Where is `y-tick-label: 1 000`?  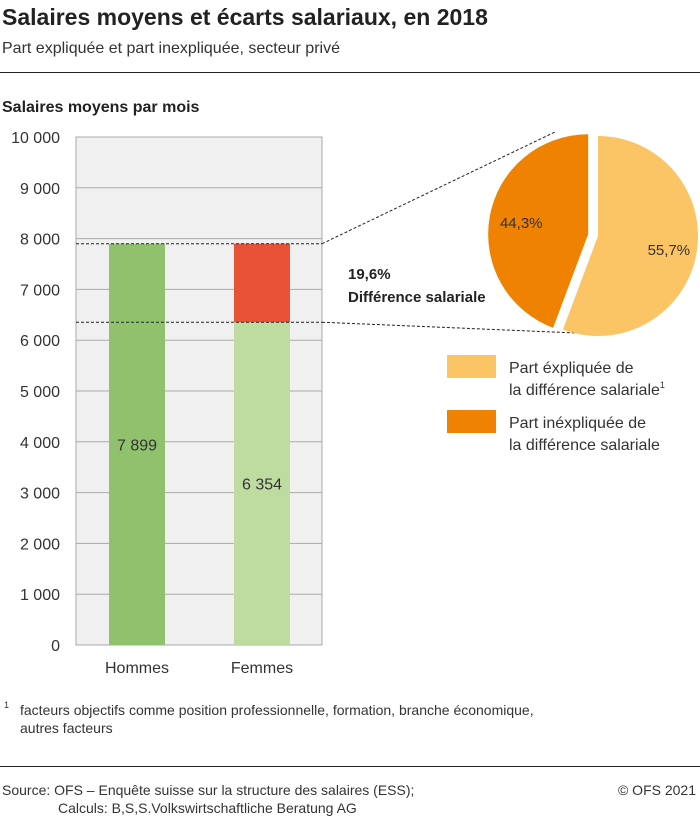 y-tick-label: 1 000 is located at coordinates (40, 595).